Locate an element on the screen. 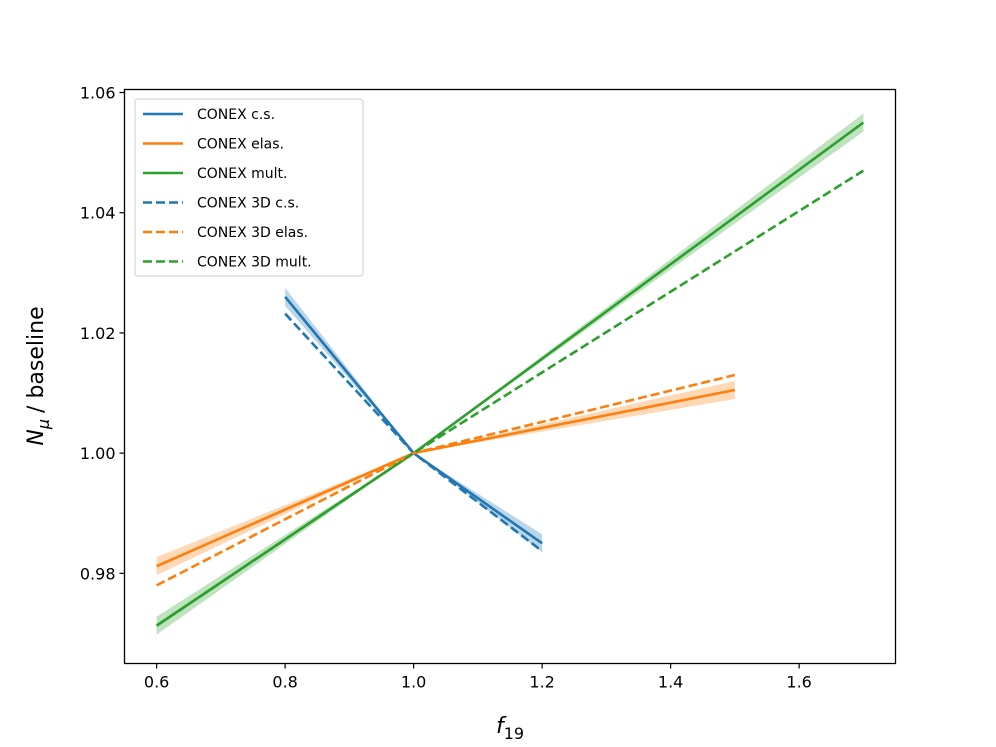 The width and height of the screenshot is (996, 747). legend-label-5: CONEX 3D mult. is located at coordinates (254, 263).